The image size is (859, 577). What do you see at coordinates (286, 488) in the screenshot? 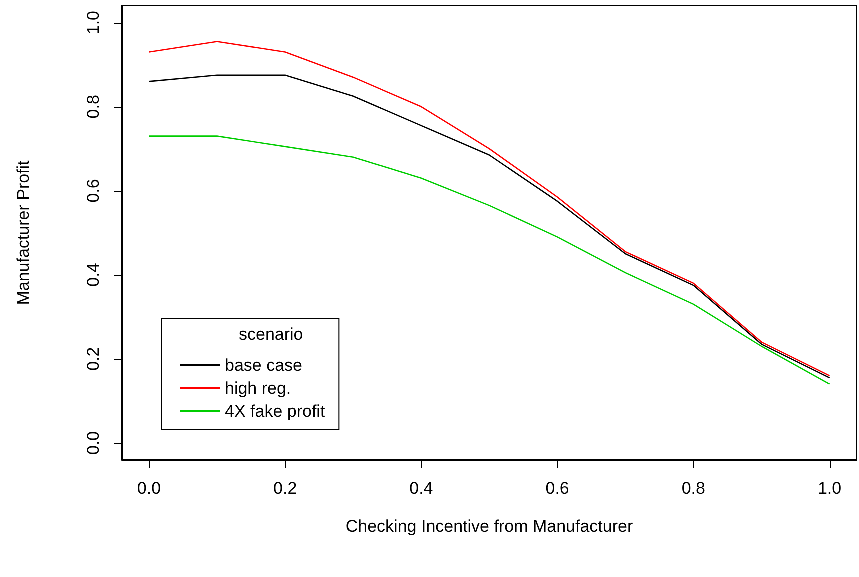
I see `x-tick-label: 0.2` at bounding box center [286, 488].